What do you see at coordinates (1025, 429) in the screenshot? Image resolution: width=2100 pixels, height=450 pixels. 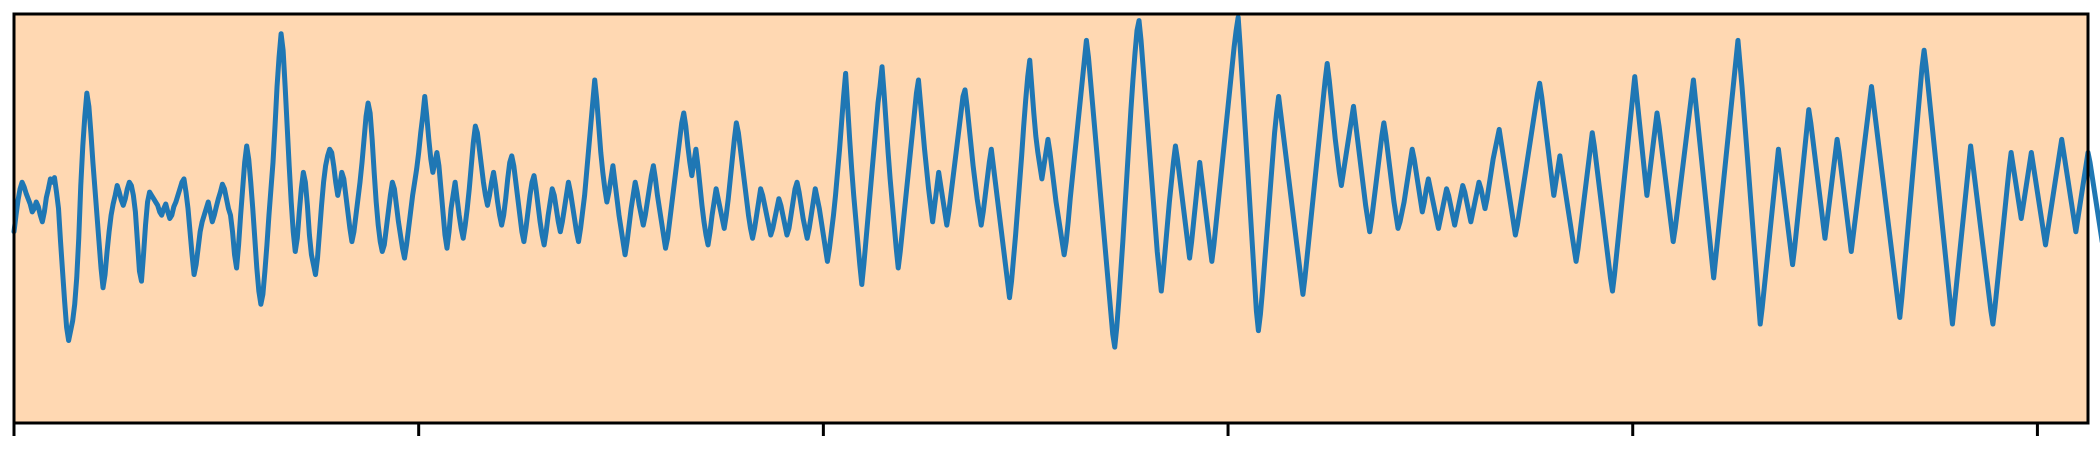 I see `x-axis-ticks` at bounding box center [1025, 429].